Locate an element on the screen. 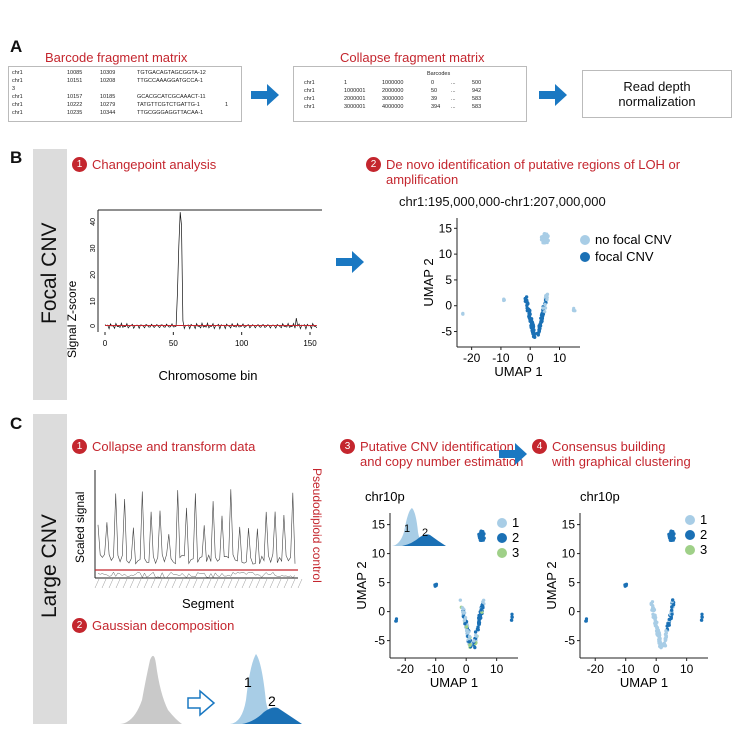 The width and height of the screenshot is (740, 740). barcode-cell: 10279 is located at coordinates (108, 105).